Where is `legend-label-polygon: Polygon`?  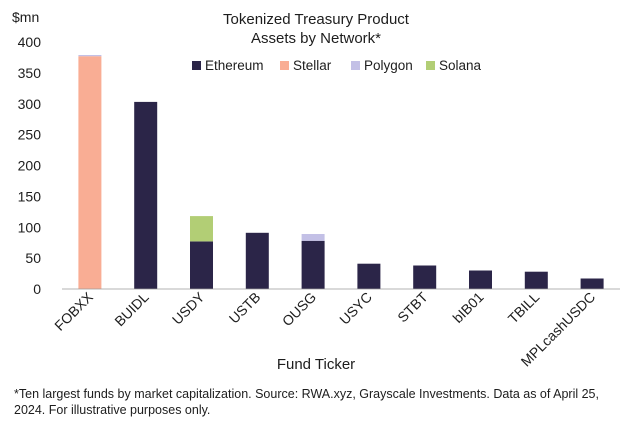
legend-label-polygon: Polygon is located at coordinates (388, 65).